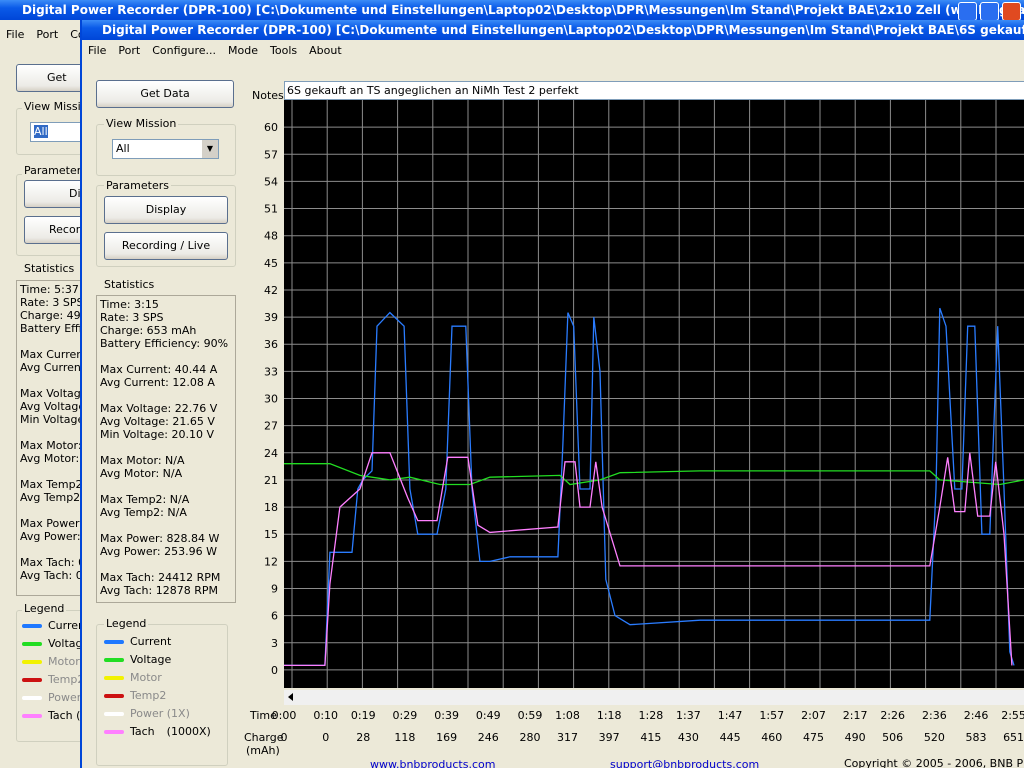 The width and height of the screenshot is (1024, 768). I want to click on close-button, so click(1011, 11).